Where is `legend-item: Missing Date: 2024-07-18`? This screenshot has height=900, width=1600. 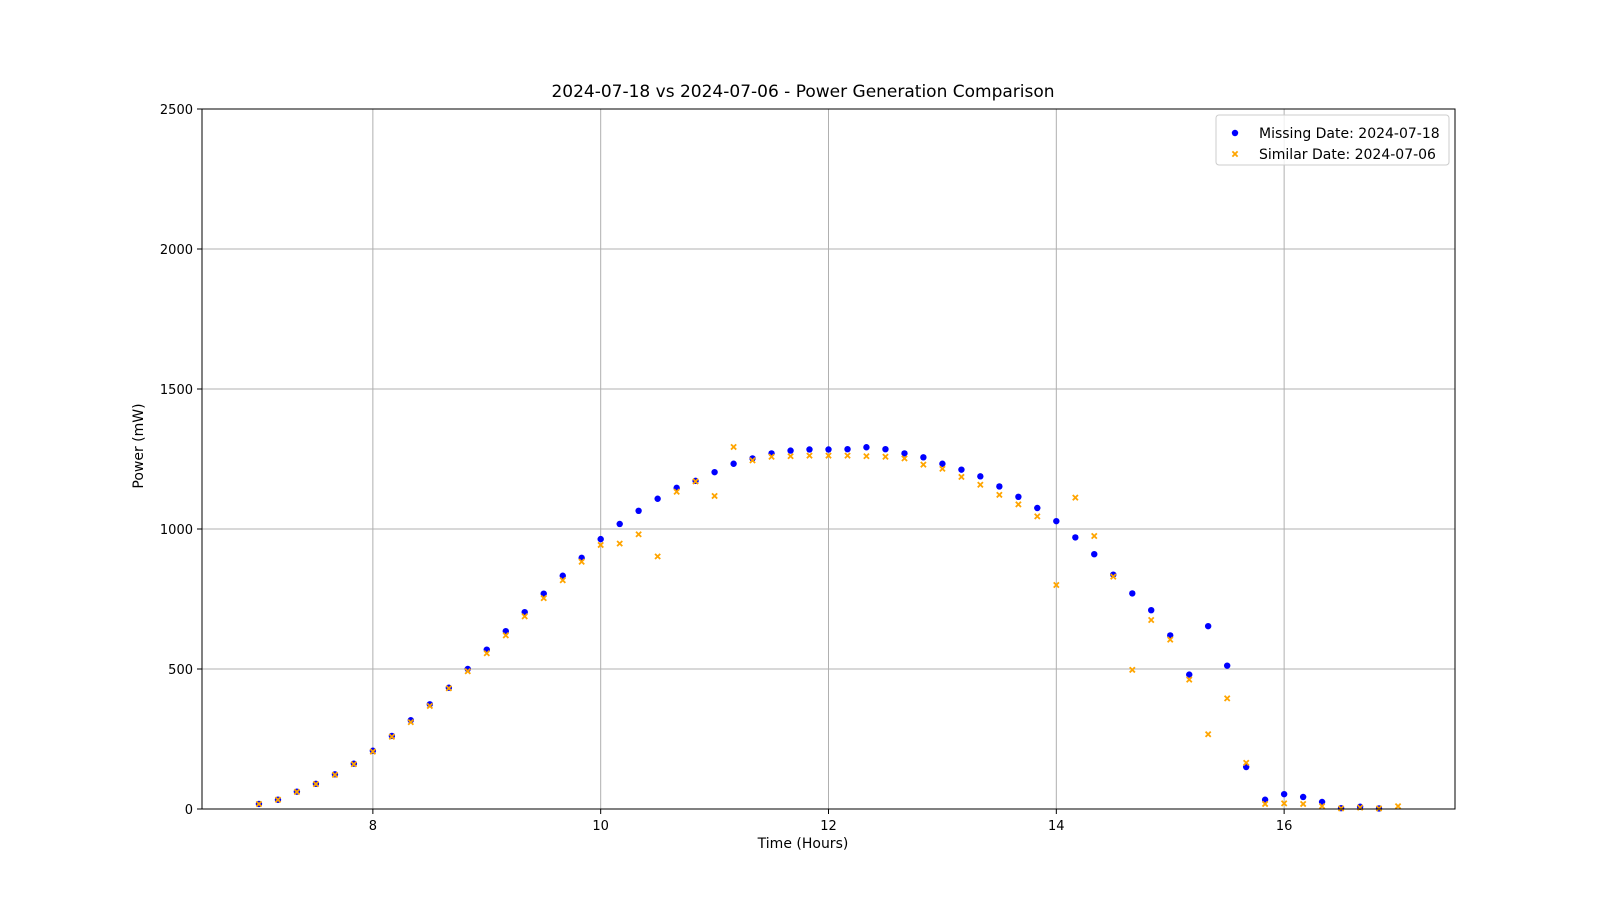 legend-item: Missing Date: 2024-07-18 is located at coordinates (1335, 134).